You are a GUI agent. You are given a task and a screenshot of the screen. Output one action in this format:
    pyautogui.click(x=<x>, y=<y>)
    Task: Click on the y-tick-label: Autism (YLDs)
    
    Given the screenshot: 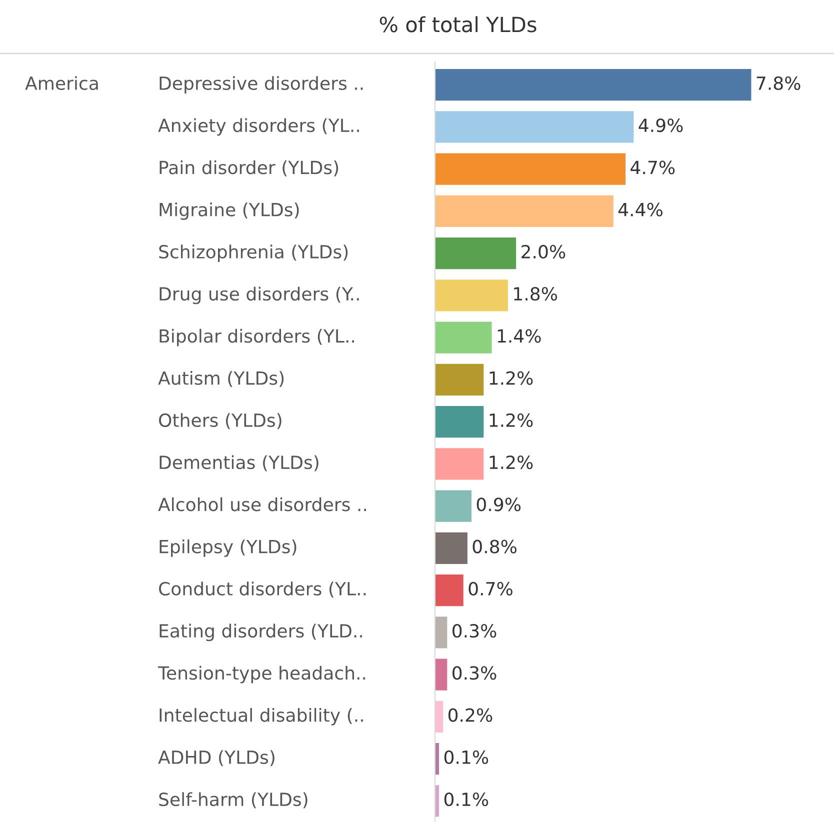 What is the action you would take?
    pyautogui.click(x=221, y=379)
    